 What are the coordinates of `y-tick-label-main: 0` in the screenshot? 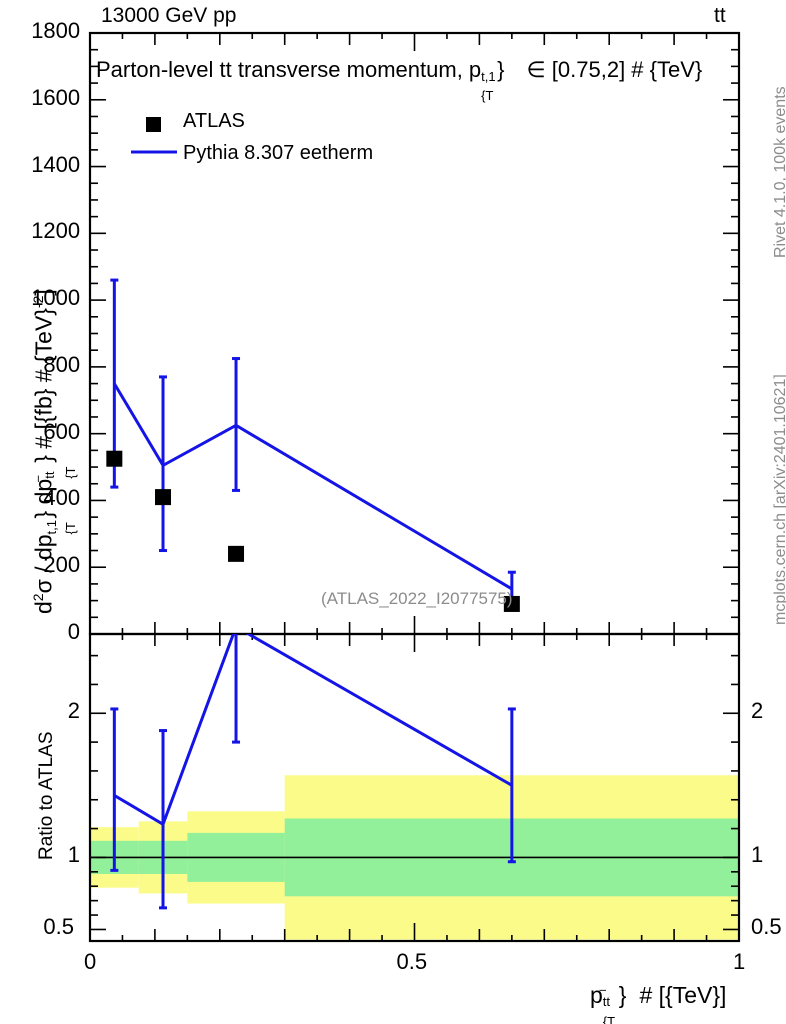 It's located at (74, 631).